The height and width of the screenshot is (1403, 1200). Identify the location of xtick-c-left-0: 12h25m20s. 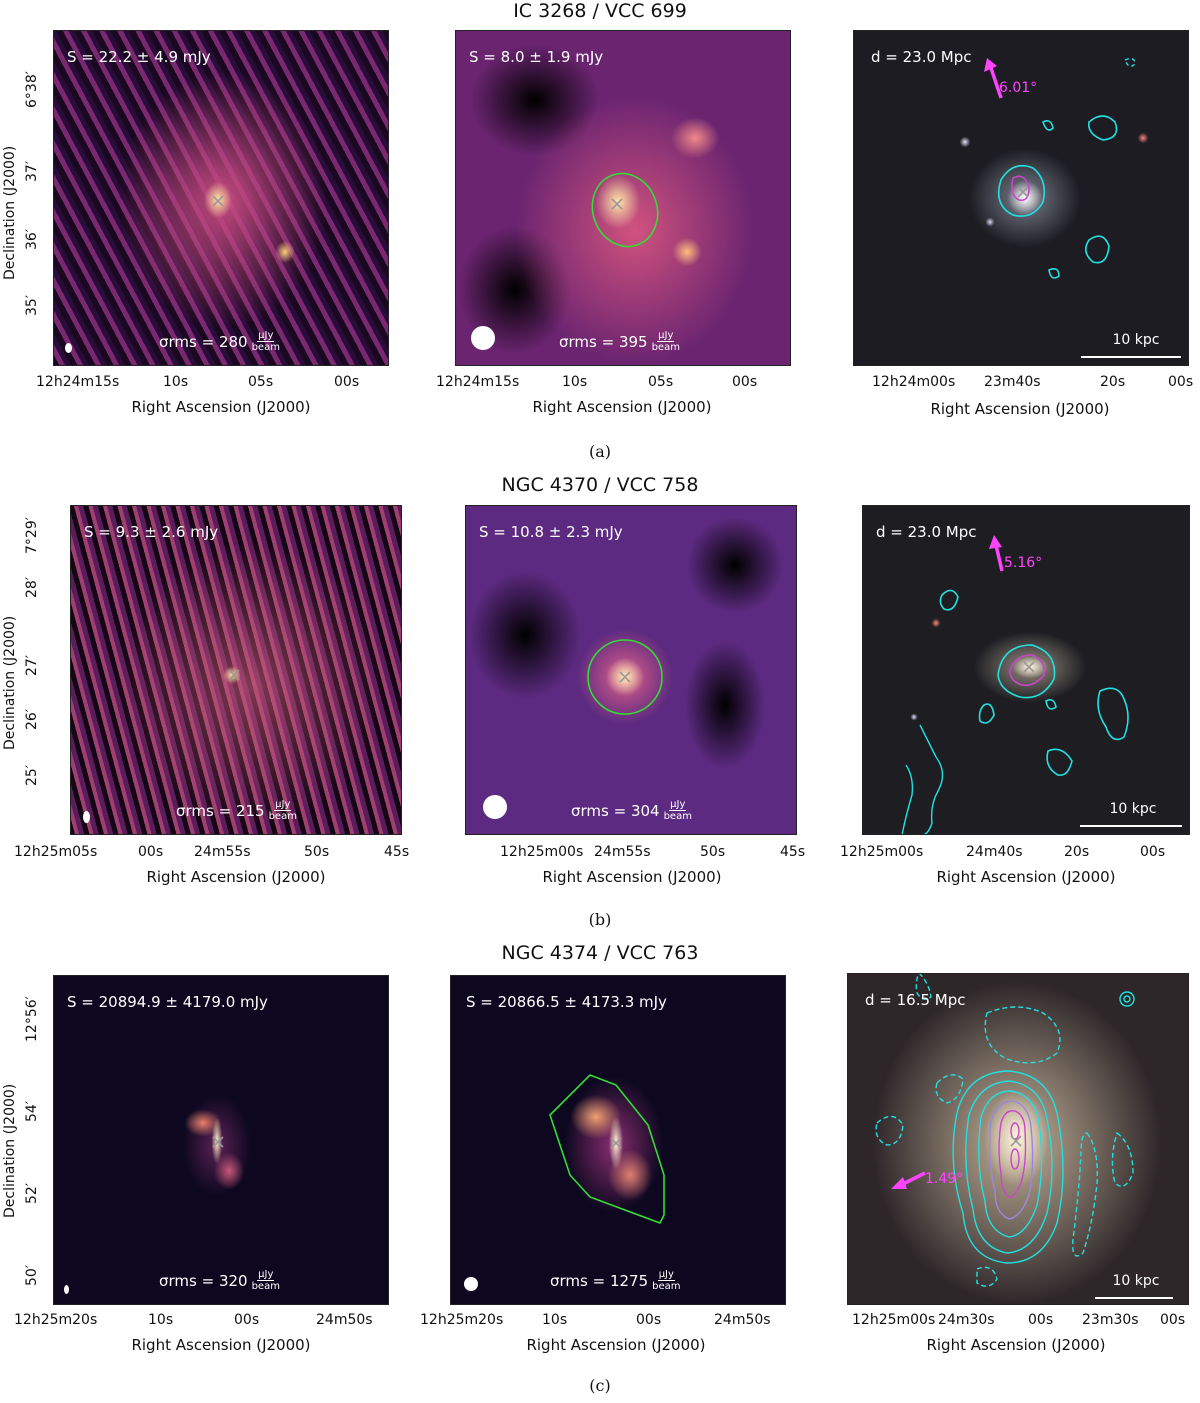
(56, 1320).